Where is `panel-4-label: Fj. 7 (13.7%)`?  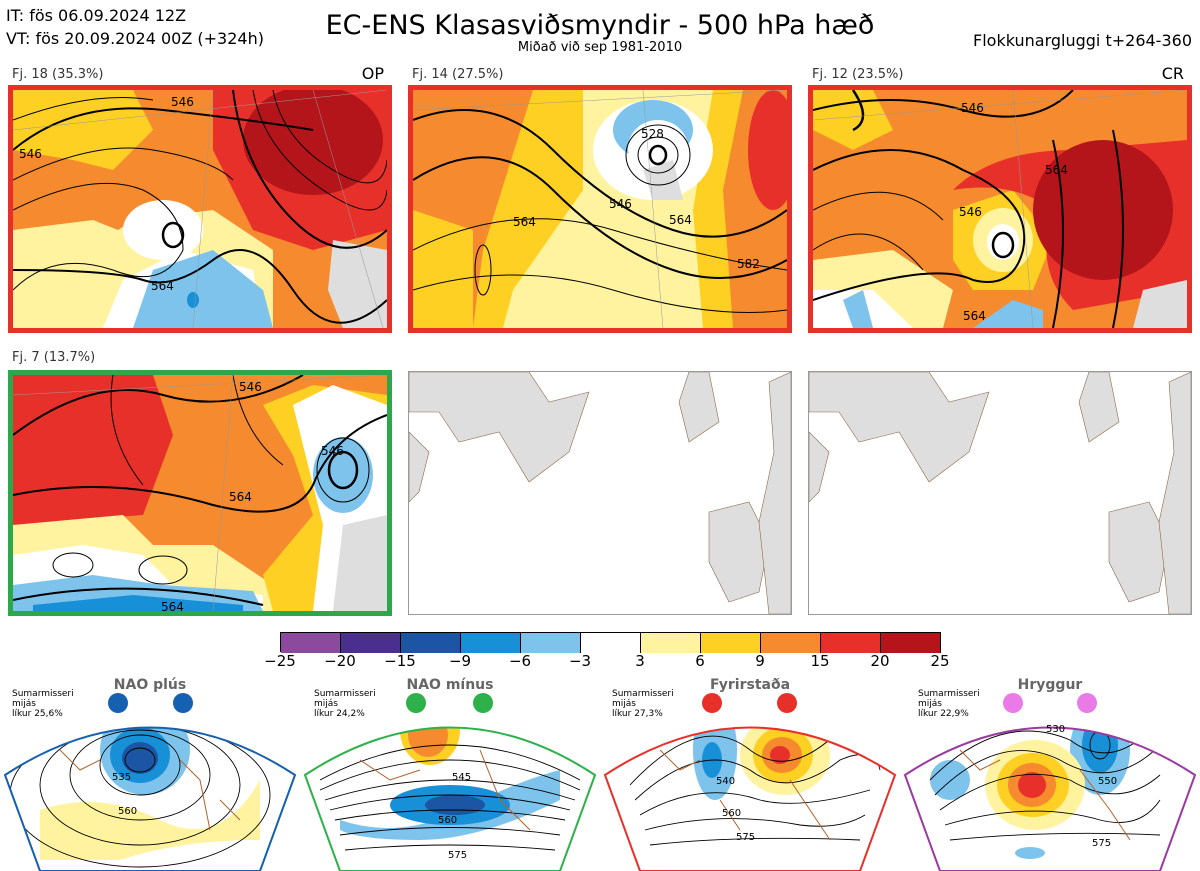 panel-4-label: Fj. 7 (13.7%) is located at coordinates (54, 357).